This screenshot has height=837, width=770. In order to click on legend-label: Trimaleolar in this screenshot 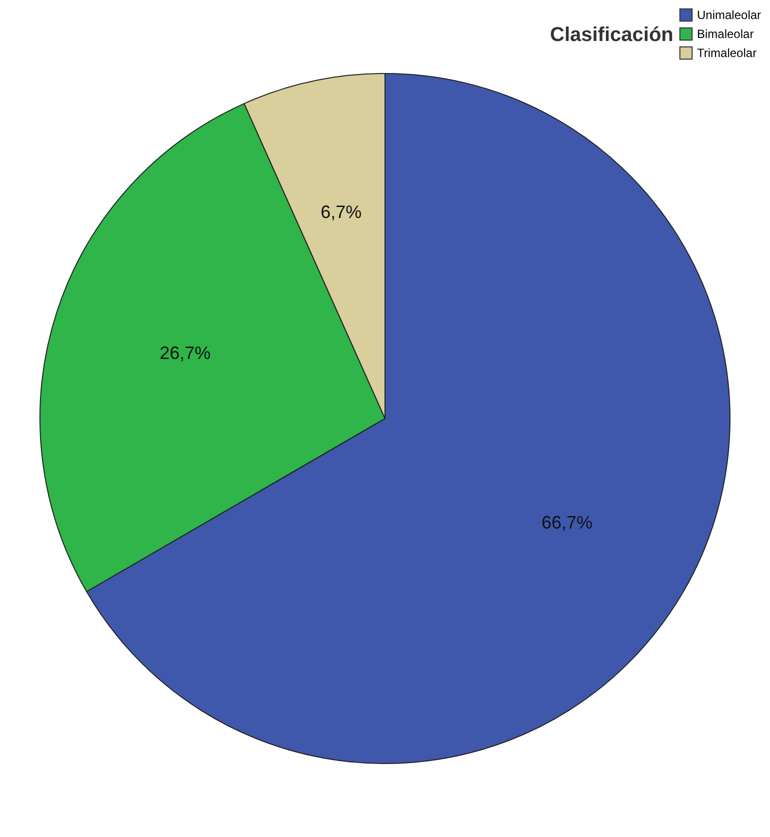, I will do `click(727, 53)`.